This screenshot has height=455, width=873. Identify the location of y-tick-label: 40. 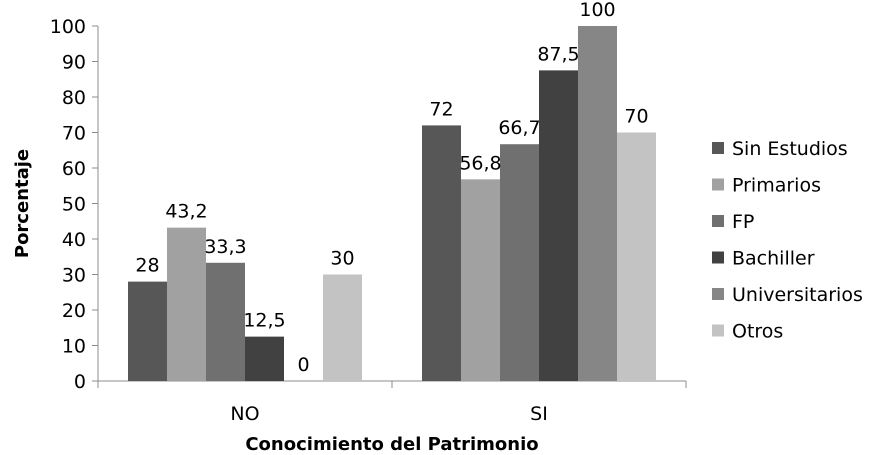
(74, 240).